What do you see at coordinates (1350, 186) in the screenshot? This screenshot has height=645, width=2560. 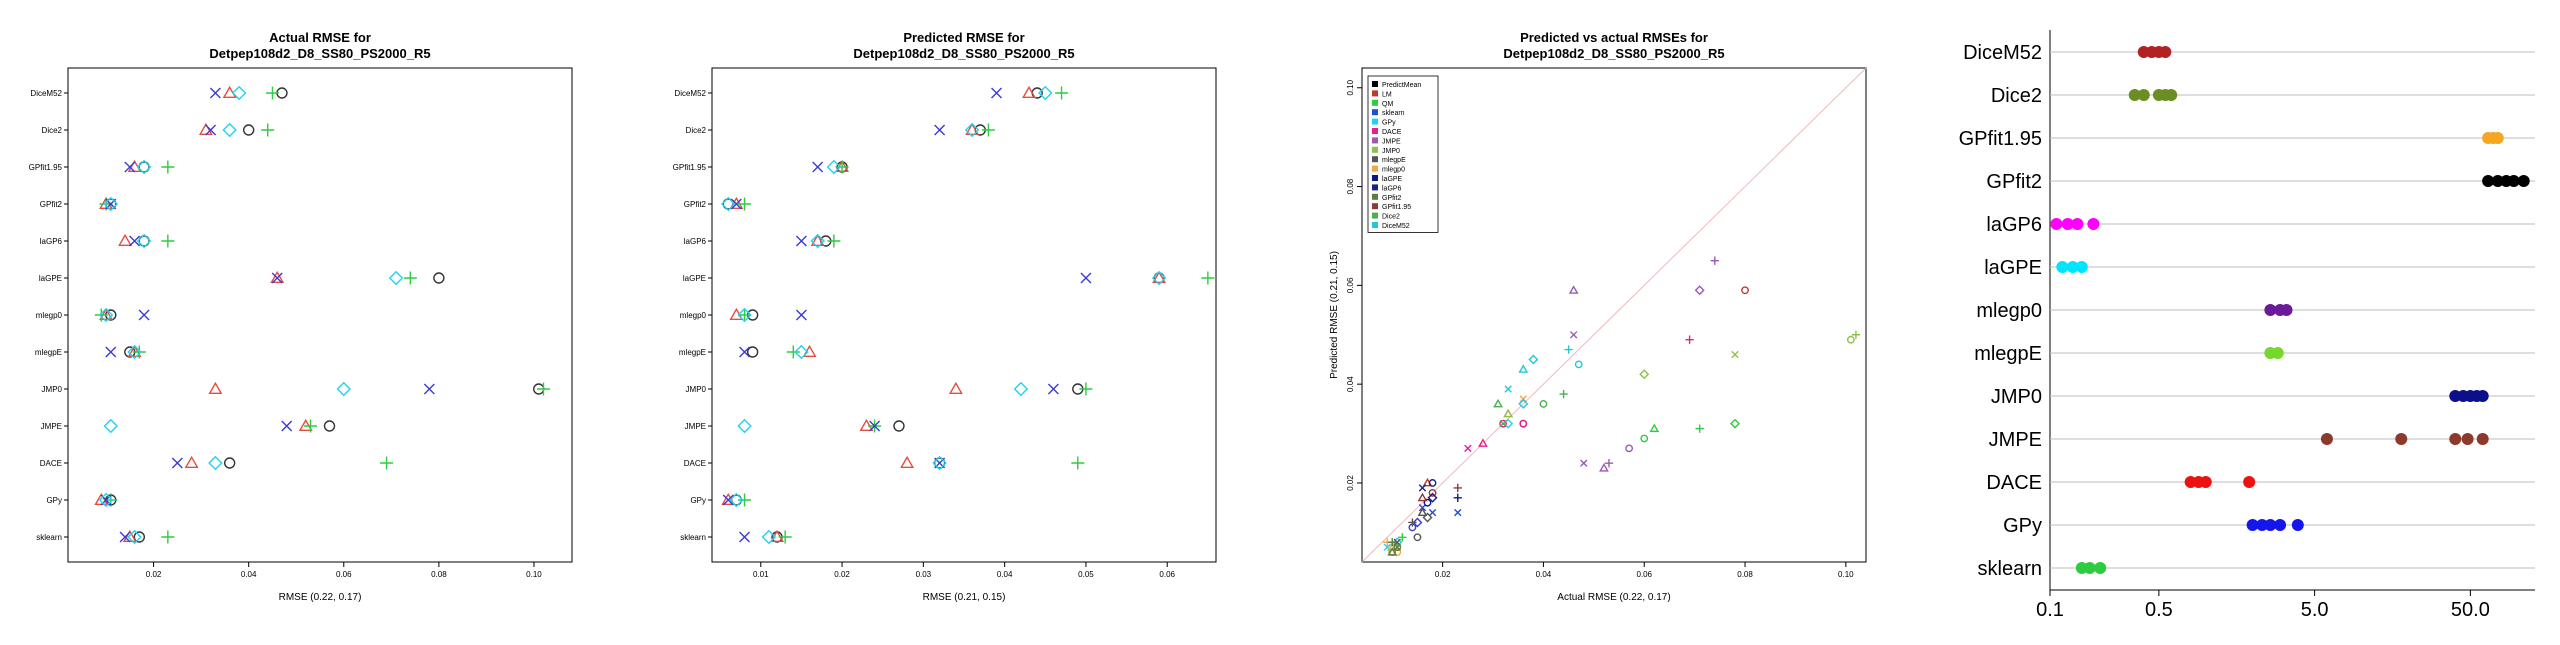 I see `y-tick-label: 0.08` at bounding box center [1350, 186].